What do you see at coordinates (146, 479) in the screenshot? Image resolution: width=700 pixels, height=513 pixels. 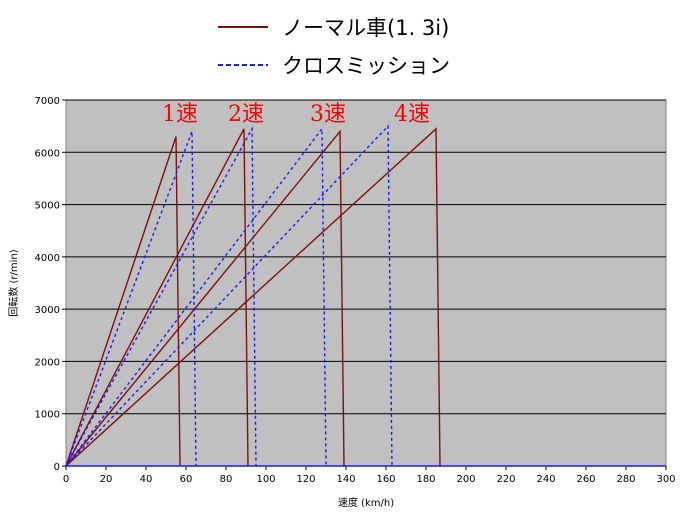 I see `x-tick-label: 40` at bounding box center [146, 479].